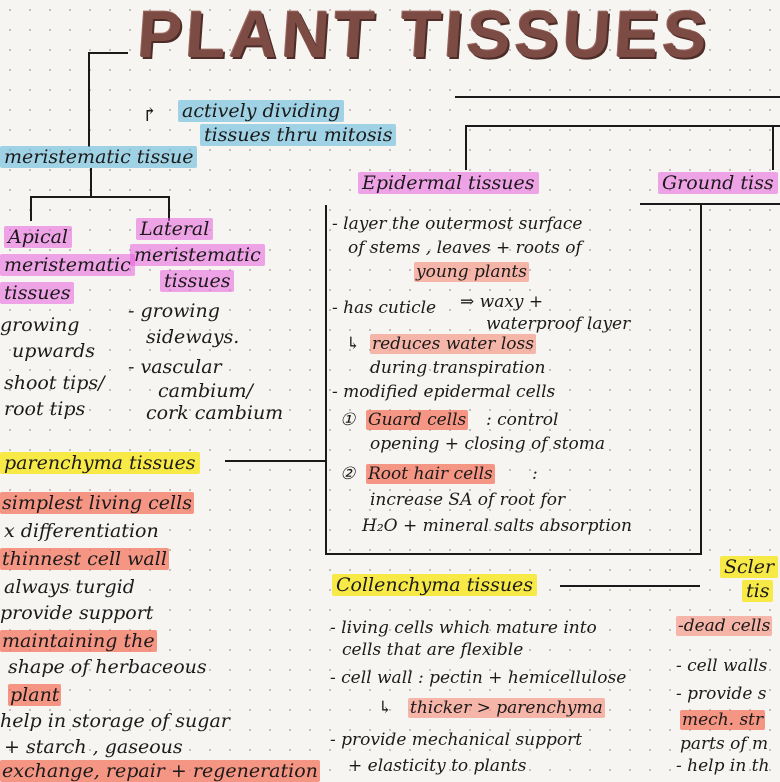  I want to click on sclerenchyma-text: - cell walls, so click(722, 666).